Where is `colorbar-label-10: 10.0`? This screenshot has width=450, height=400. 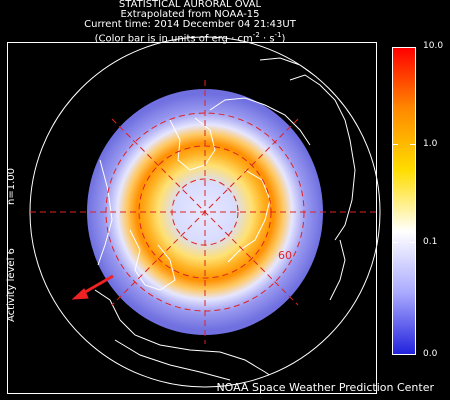
colorbar-label-10: 10.0 is located at coordinates (433, 46).